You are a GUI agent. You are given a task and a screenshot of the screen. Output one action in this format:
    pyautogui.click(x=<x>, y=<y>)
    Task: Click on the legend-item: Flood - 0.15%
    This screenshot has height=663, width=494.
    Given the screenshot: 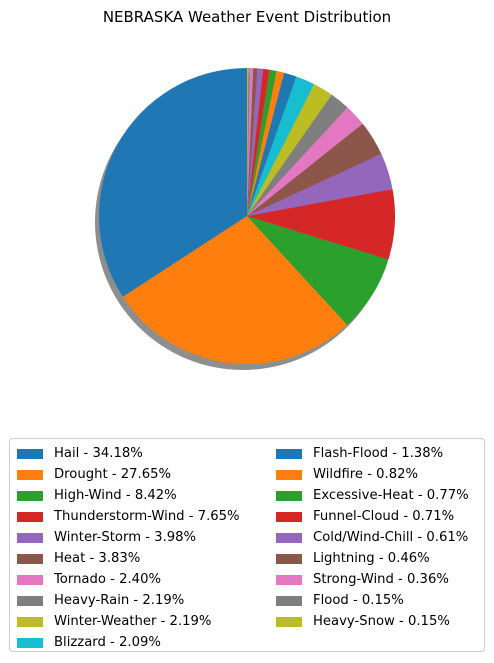 What is the action you would take?
    pyautogui.click(x=372, y=600)
    